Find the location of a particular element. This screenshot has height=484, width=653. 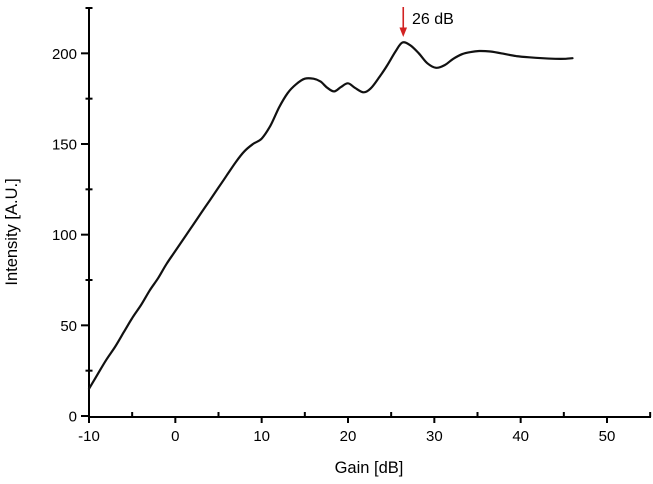

x-tick-label: 0 is located at coordinates (175, 436).